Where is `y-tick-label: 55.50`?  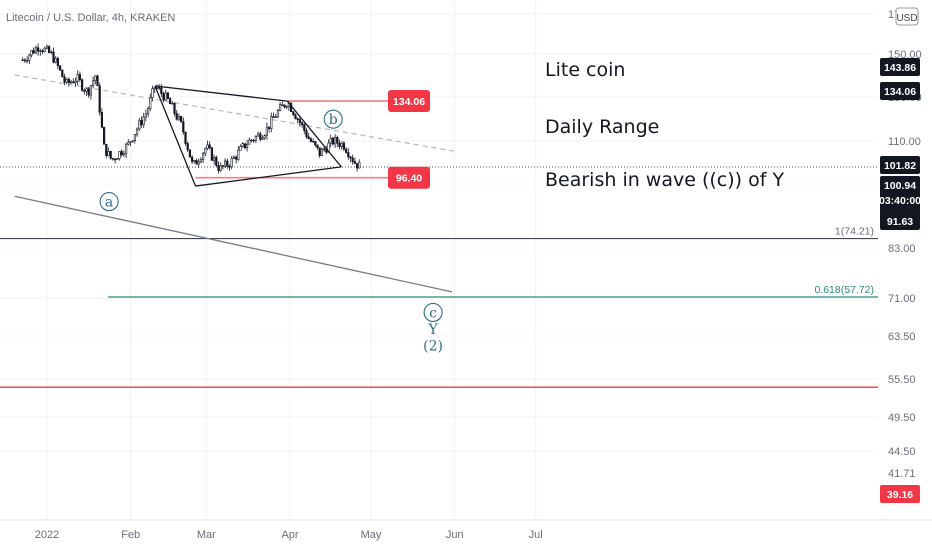 y-tick-label: 55.50 is located at coordinates (902, 380).